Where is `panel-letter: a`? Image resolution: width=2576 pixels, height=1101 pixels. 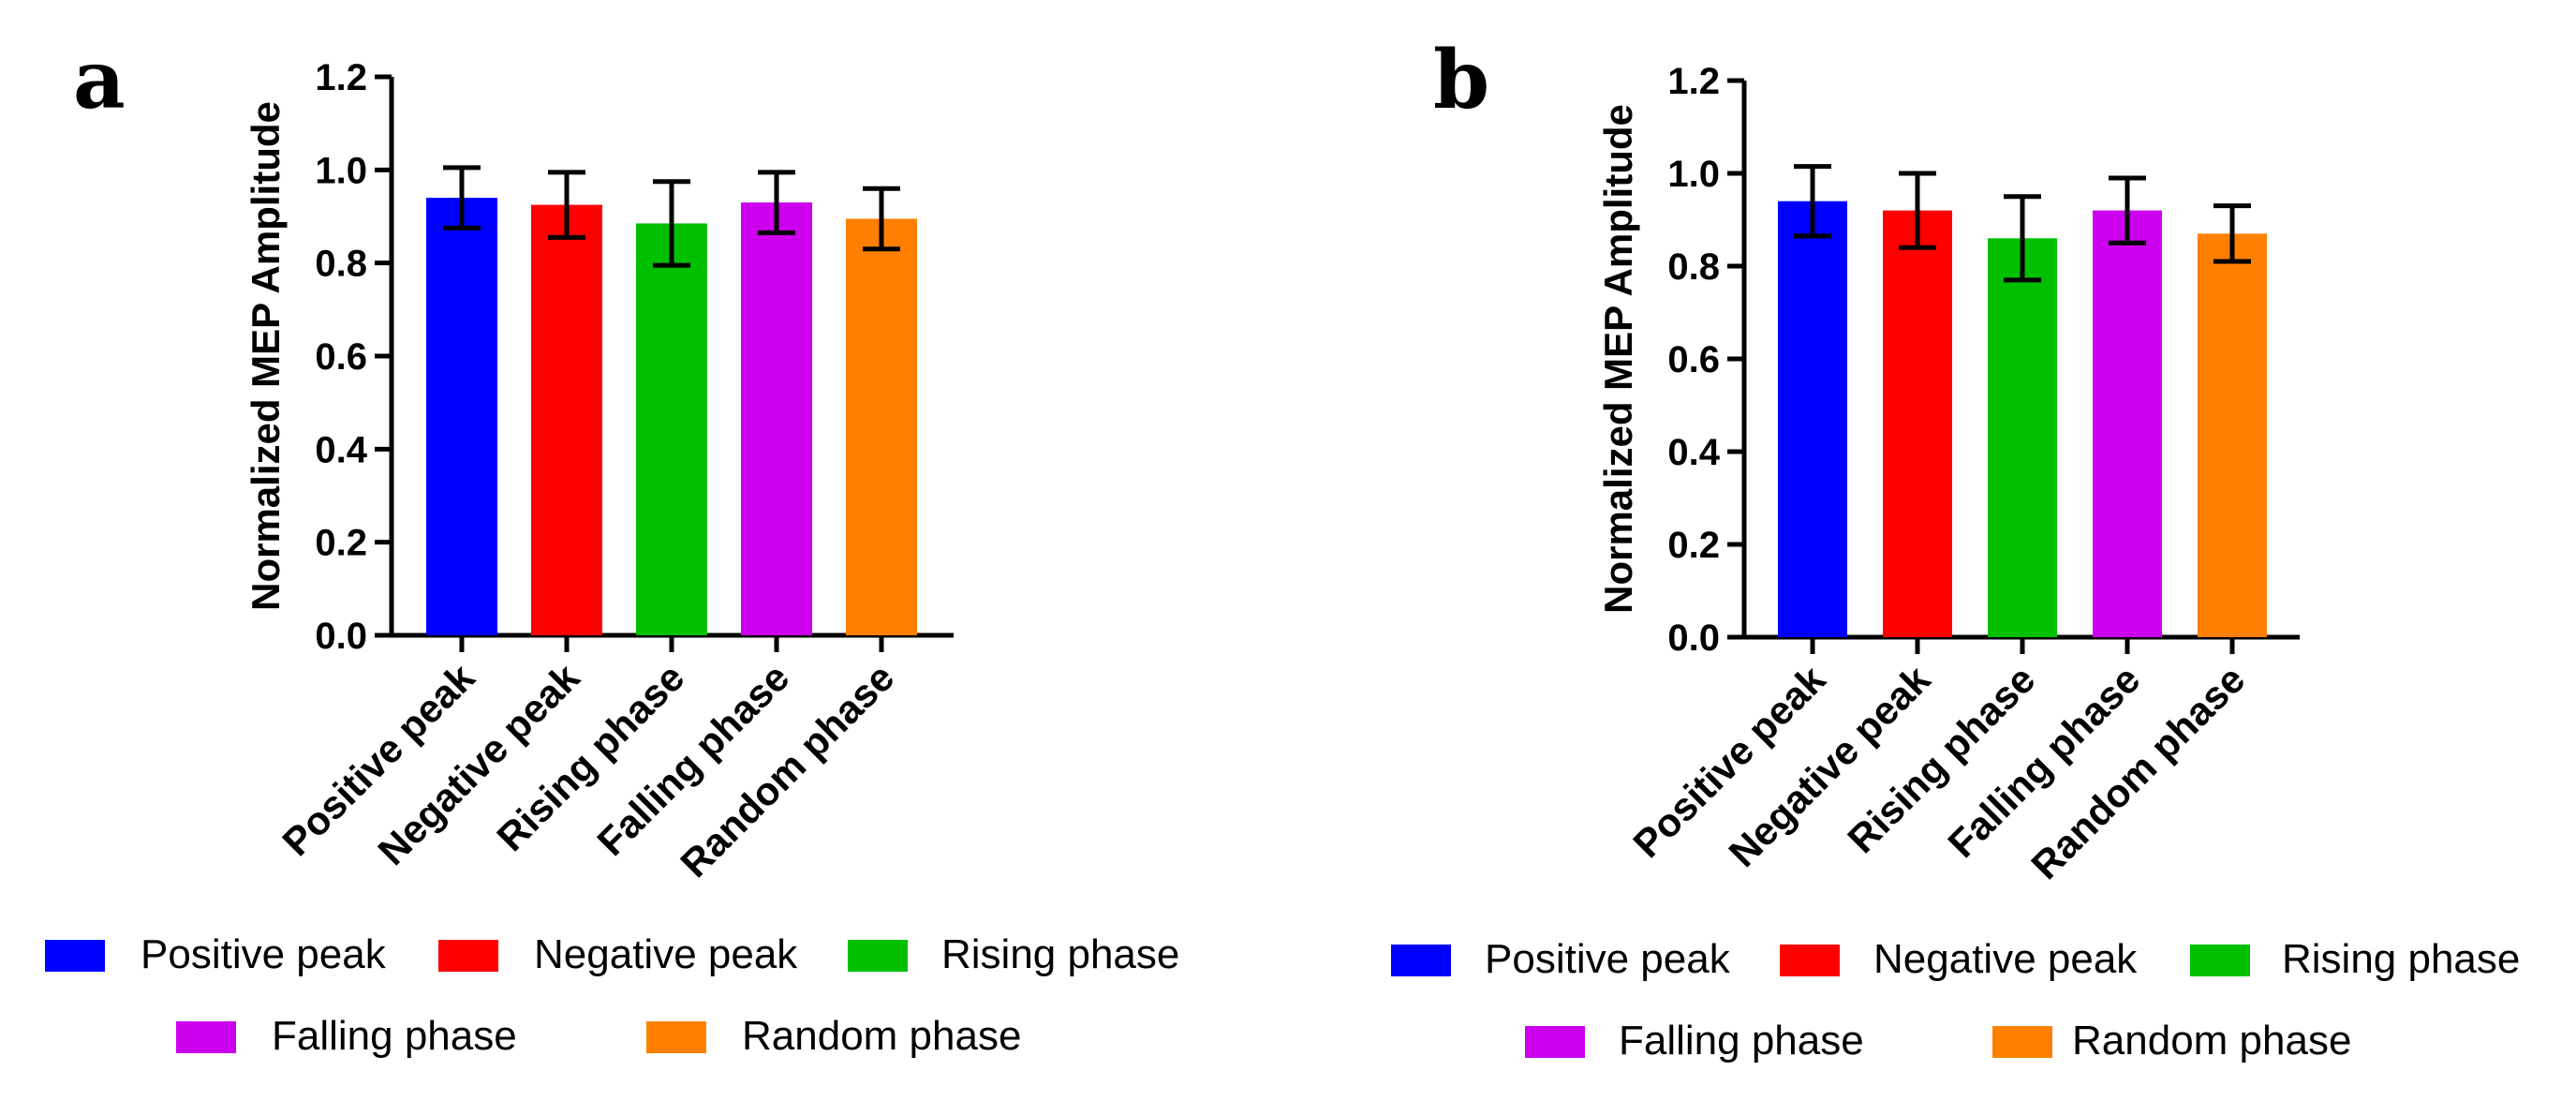 panel-letter: a is located at coordinates (100, 80).